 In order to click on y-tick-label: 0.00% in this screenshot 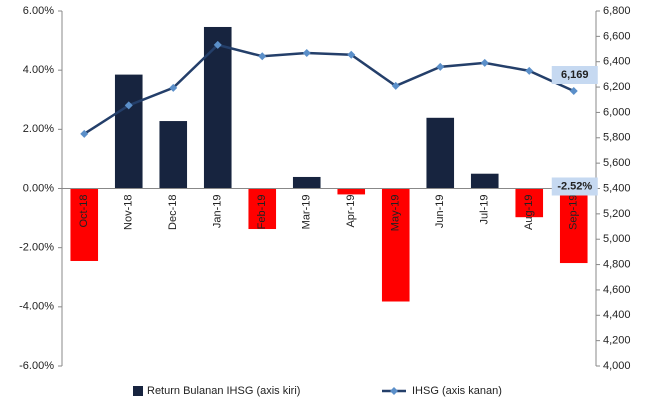, I will do `click(38, 188)`.